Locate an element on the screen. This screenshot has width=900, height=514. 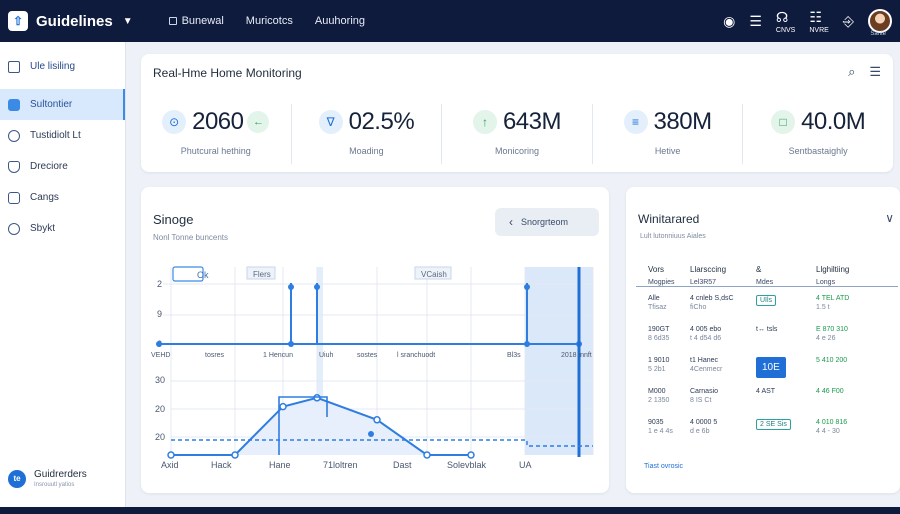
panel-icon is located at coordinates (14, 66).